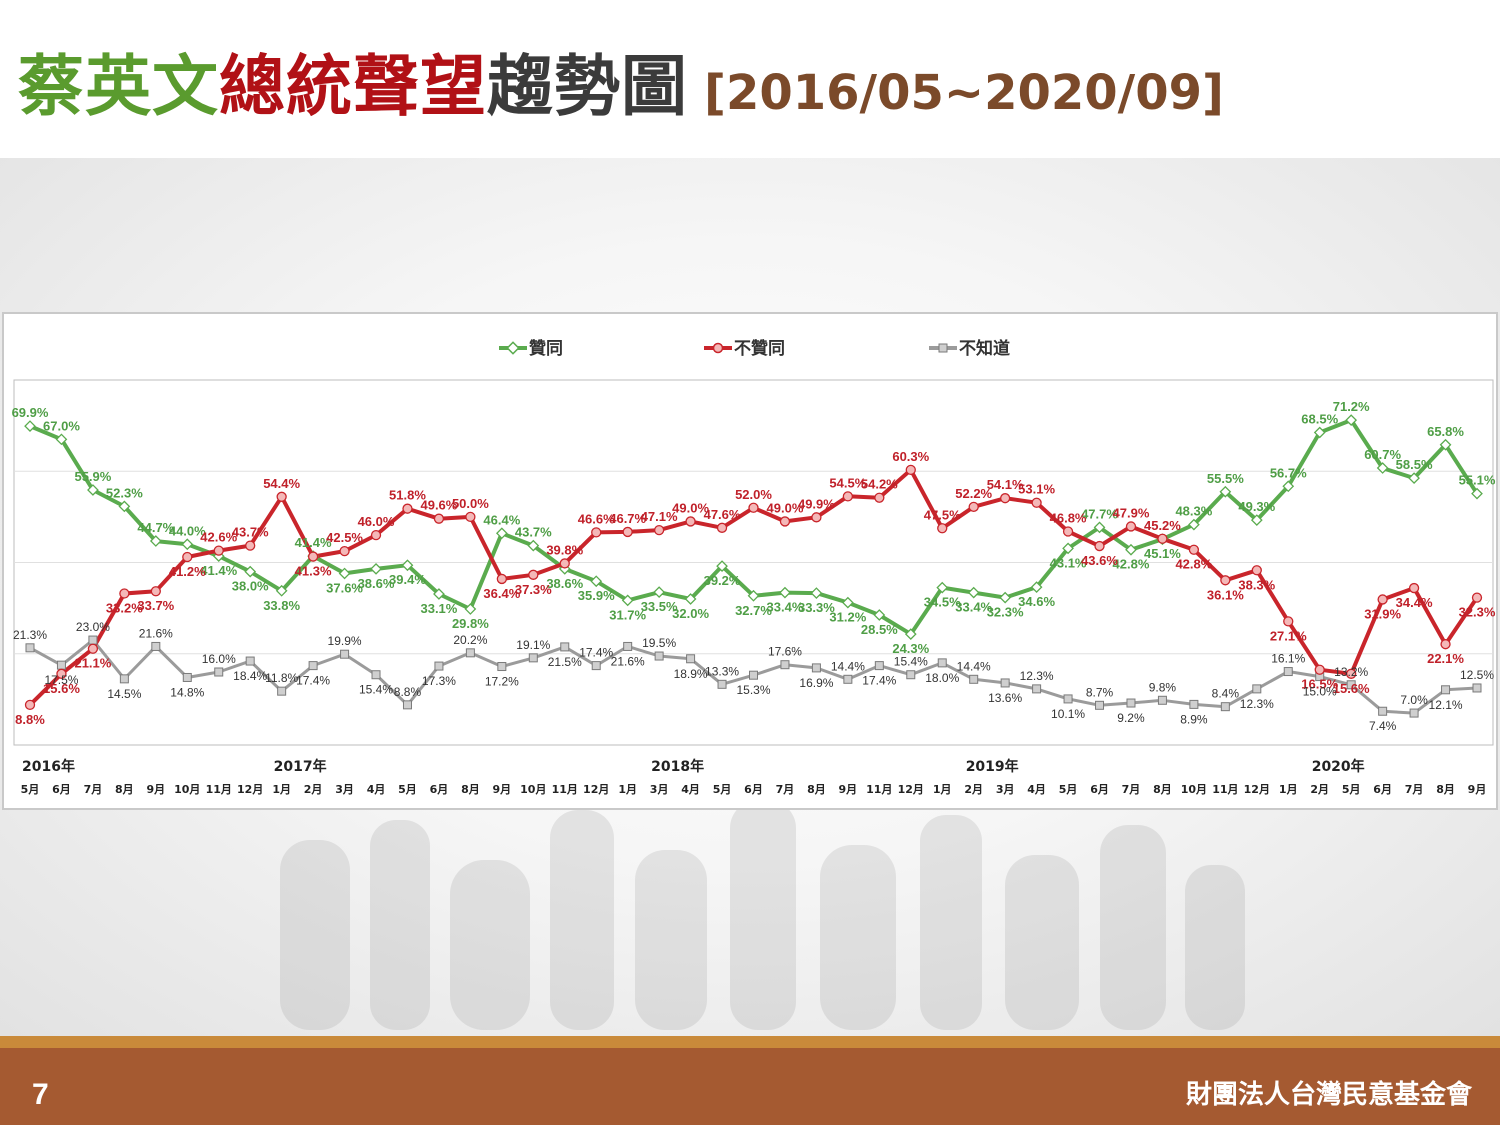  What do you see at coordinates (1036, 489) in the screenshot?
I see `data-label: 53.1%` at bounding box center [1036, 489].